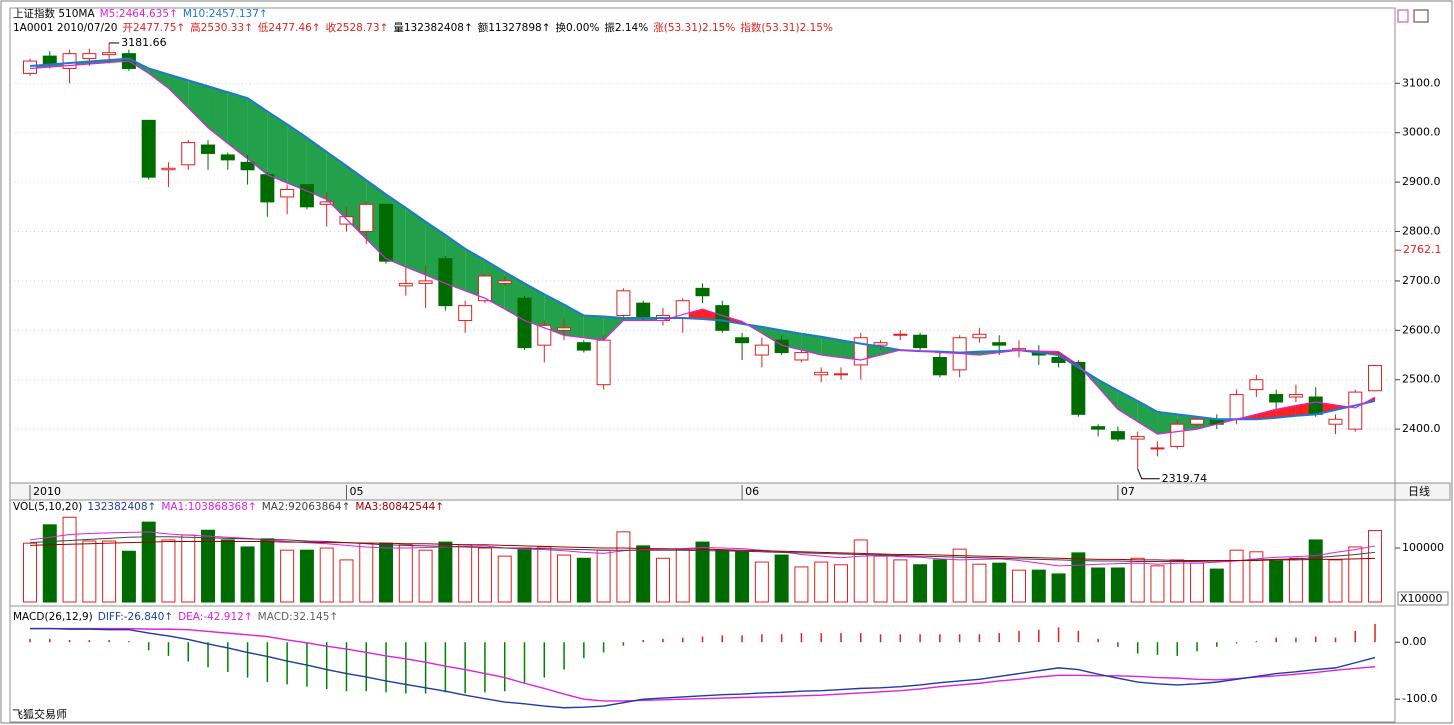 This screenshot has height=725, width=1454. I want to click on legend-item: 低2477.46↑, so click(289, 28).